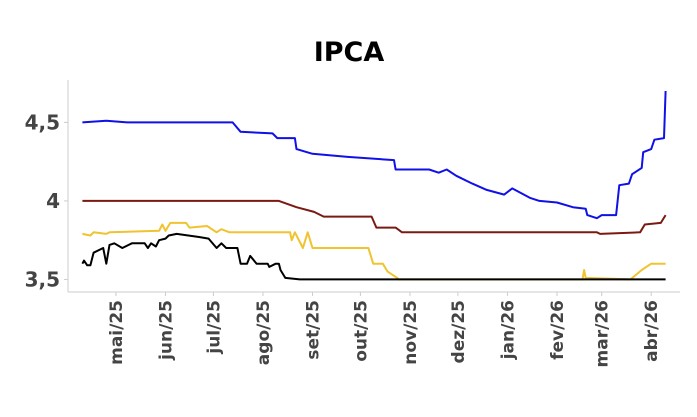  What do you see at coordinates (508, 330) in the screenshot?
I see `x-tick-label: jan/26` at bounding box center [508, 330].